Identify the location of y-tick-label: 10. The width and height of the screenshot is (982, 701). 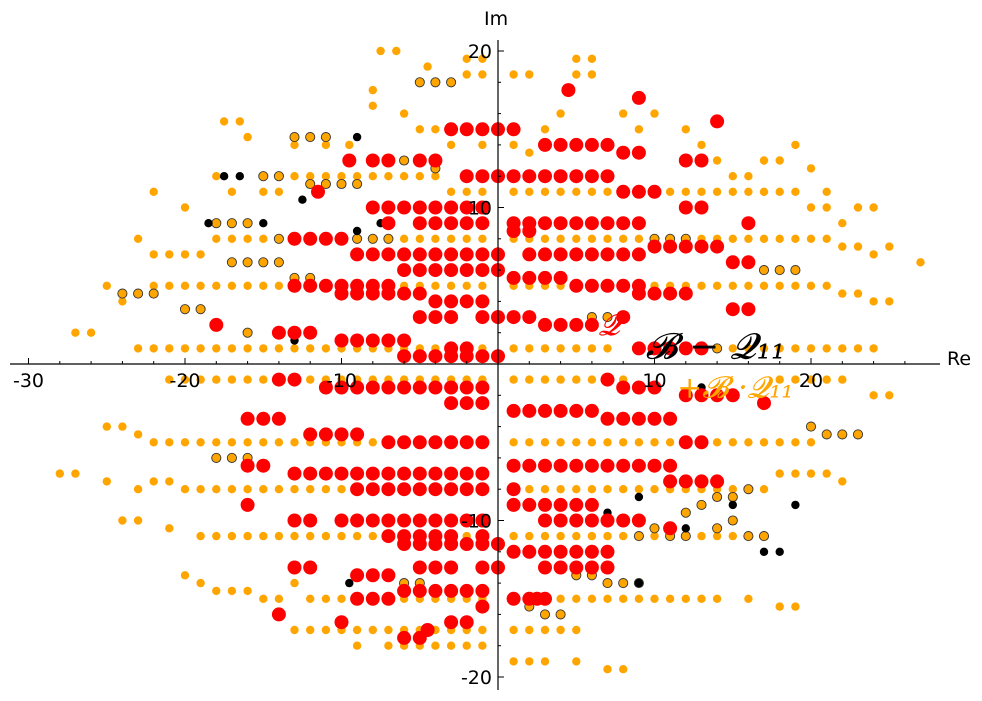
(480, 209).